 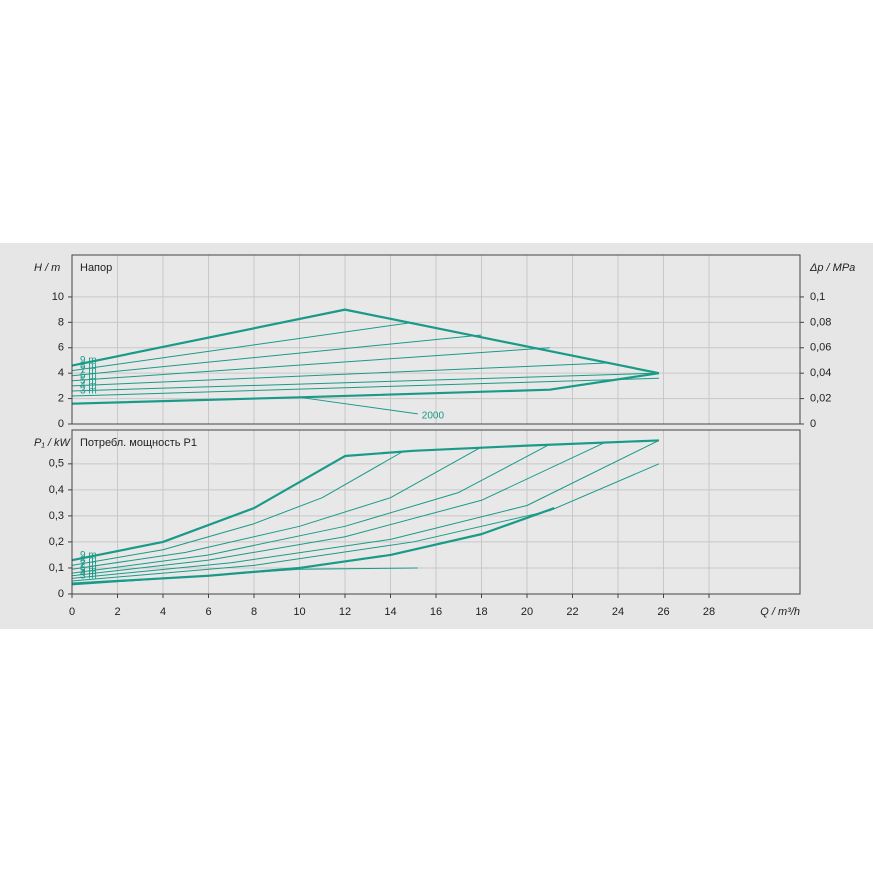 What do you see at coordinates (117, 612) in the screenshot?
I see `x-tick-label: 2` at bounding box center [117, 612].